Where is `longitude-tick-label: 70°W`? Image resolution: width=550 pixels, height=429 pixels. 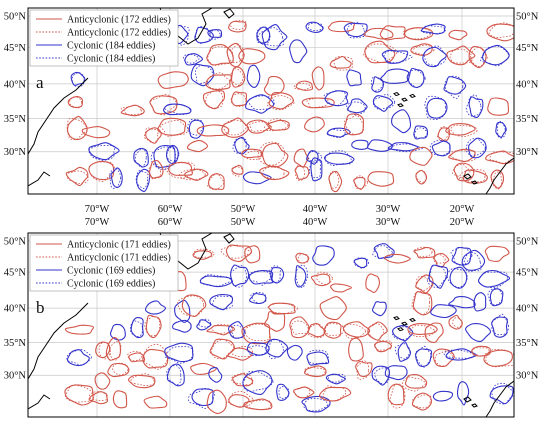 longitude-tick-label: 70°W is located at coordinates (97, 209).